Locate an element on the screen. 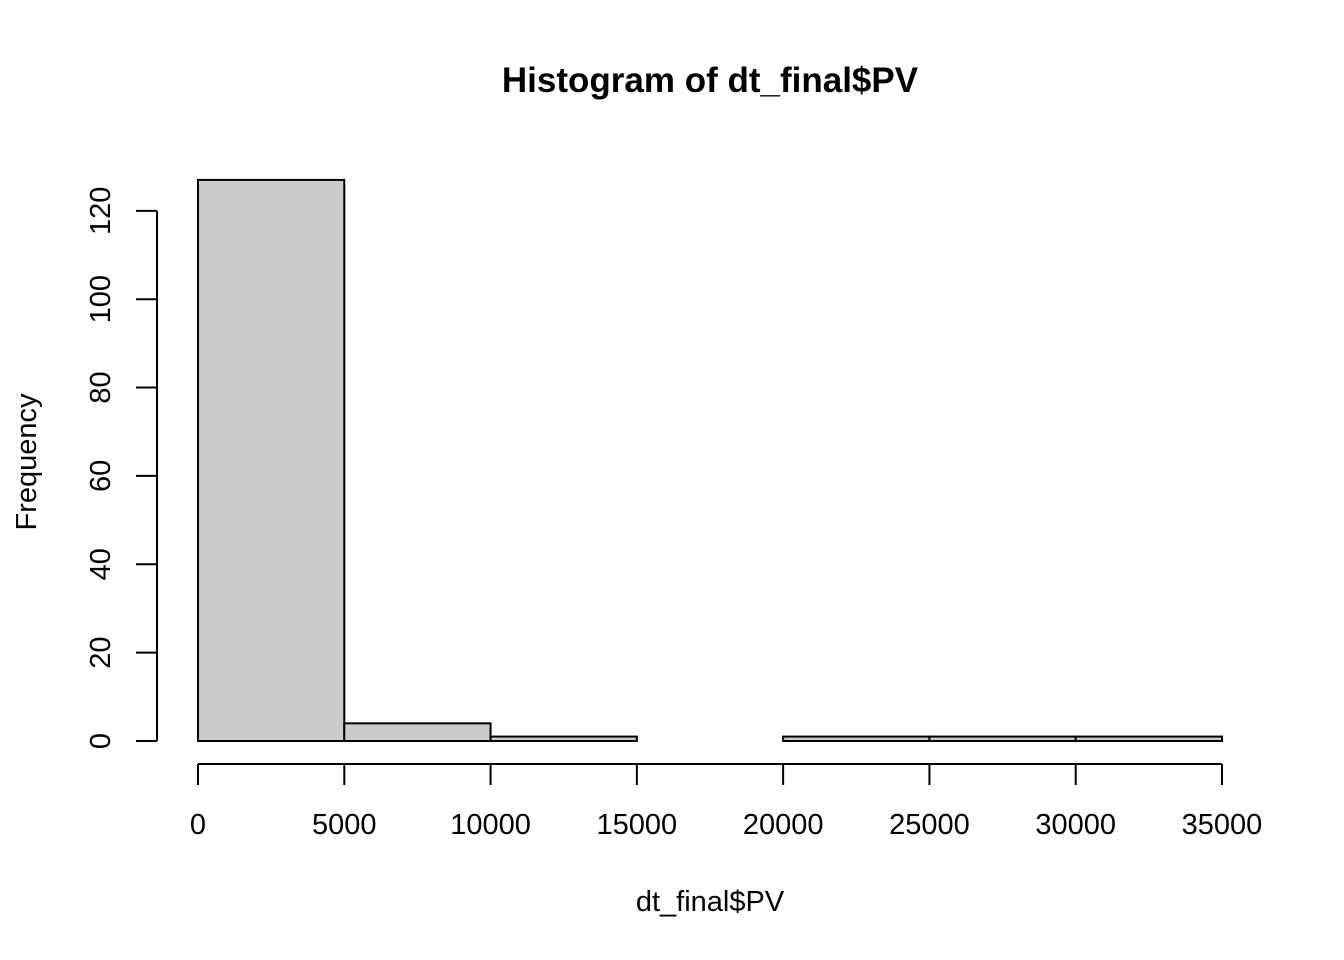 Image resolution: width=1344 pixels, height=960 pixels. y-tick-label: 60 is located at coordinates (101, 476).